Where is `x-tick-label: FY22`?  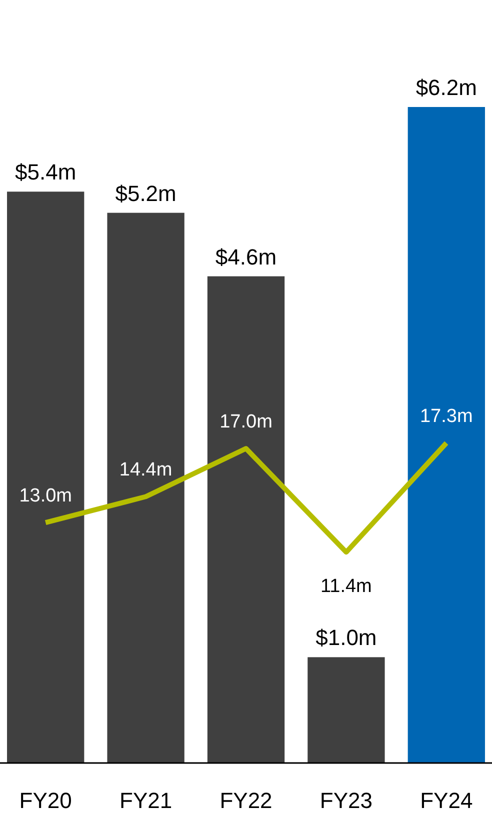
x-tick-label: FY22 is located at coordinates (246, 800).